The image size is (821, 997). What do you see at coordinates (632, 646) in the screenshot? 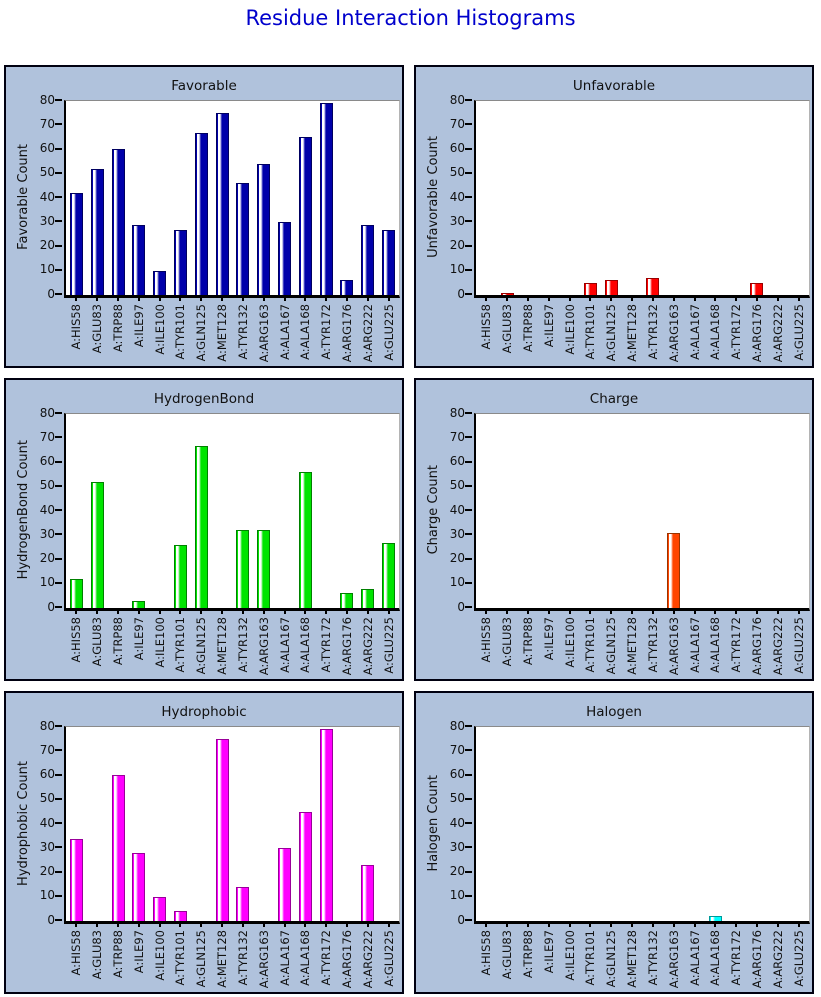
I see `x-tick-label-text: A:MET128` at bounding box center [632, 646].